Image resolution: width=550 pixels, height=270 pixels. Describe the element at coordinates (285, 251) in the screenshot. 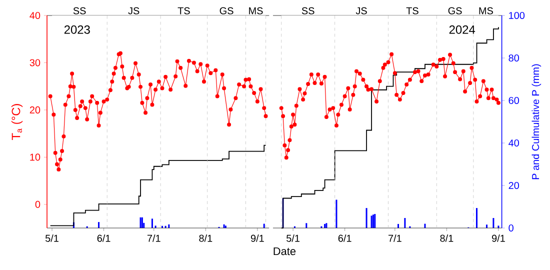

I see `x-axis-title: Date` at that location.